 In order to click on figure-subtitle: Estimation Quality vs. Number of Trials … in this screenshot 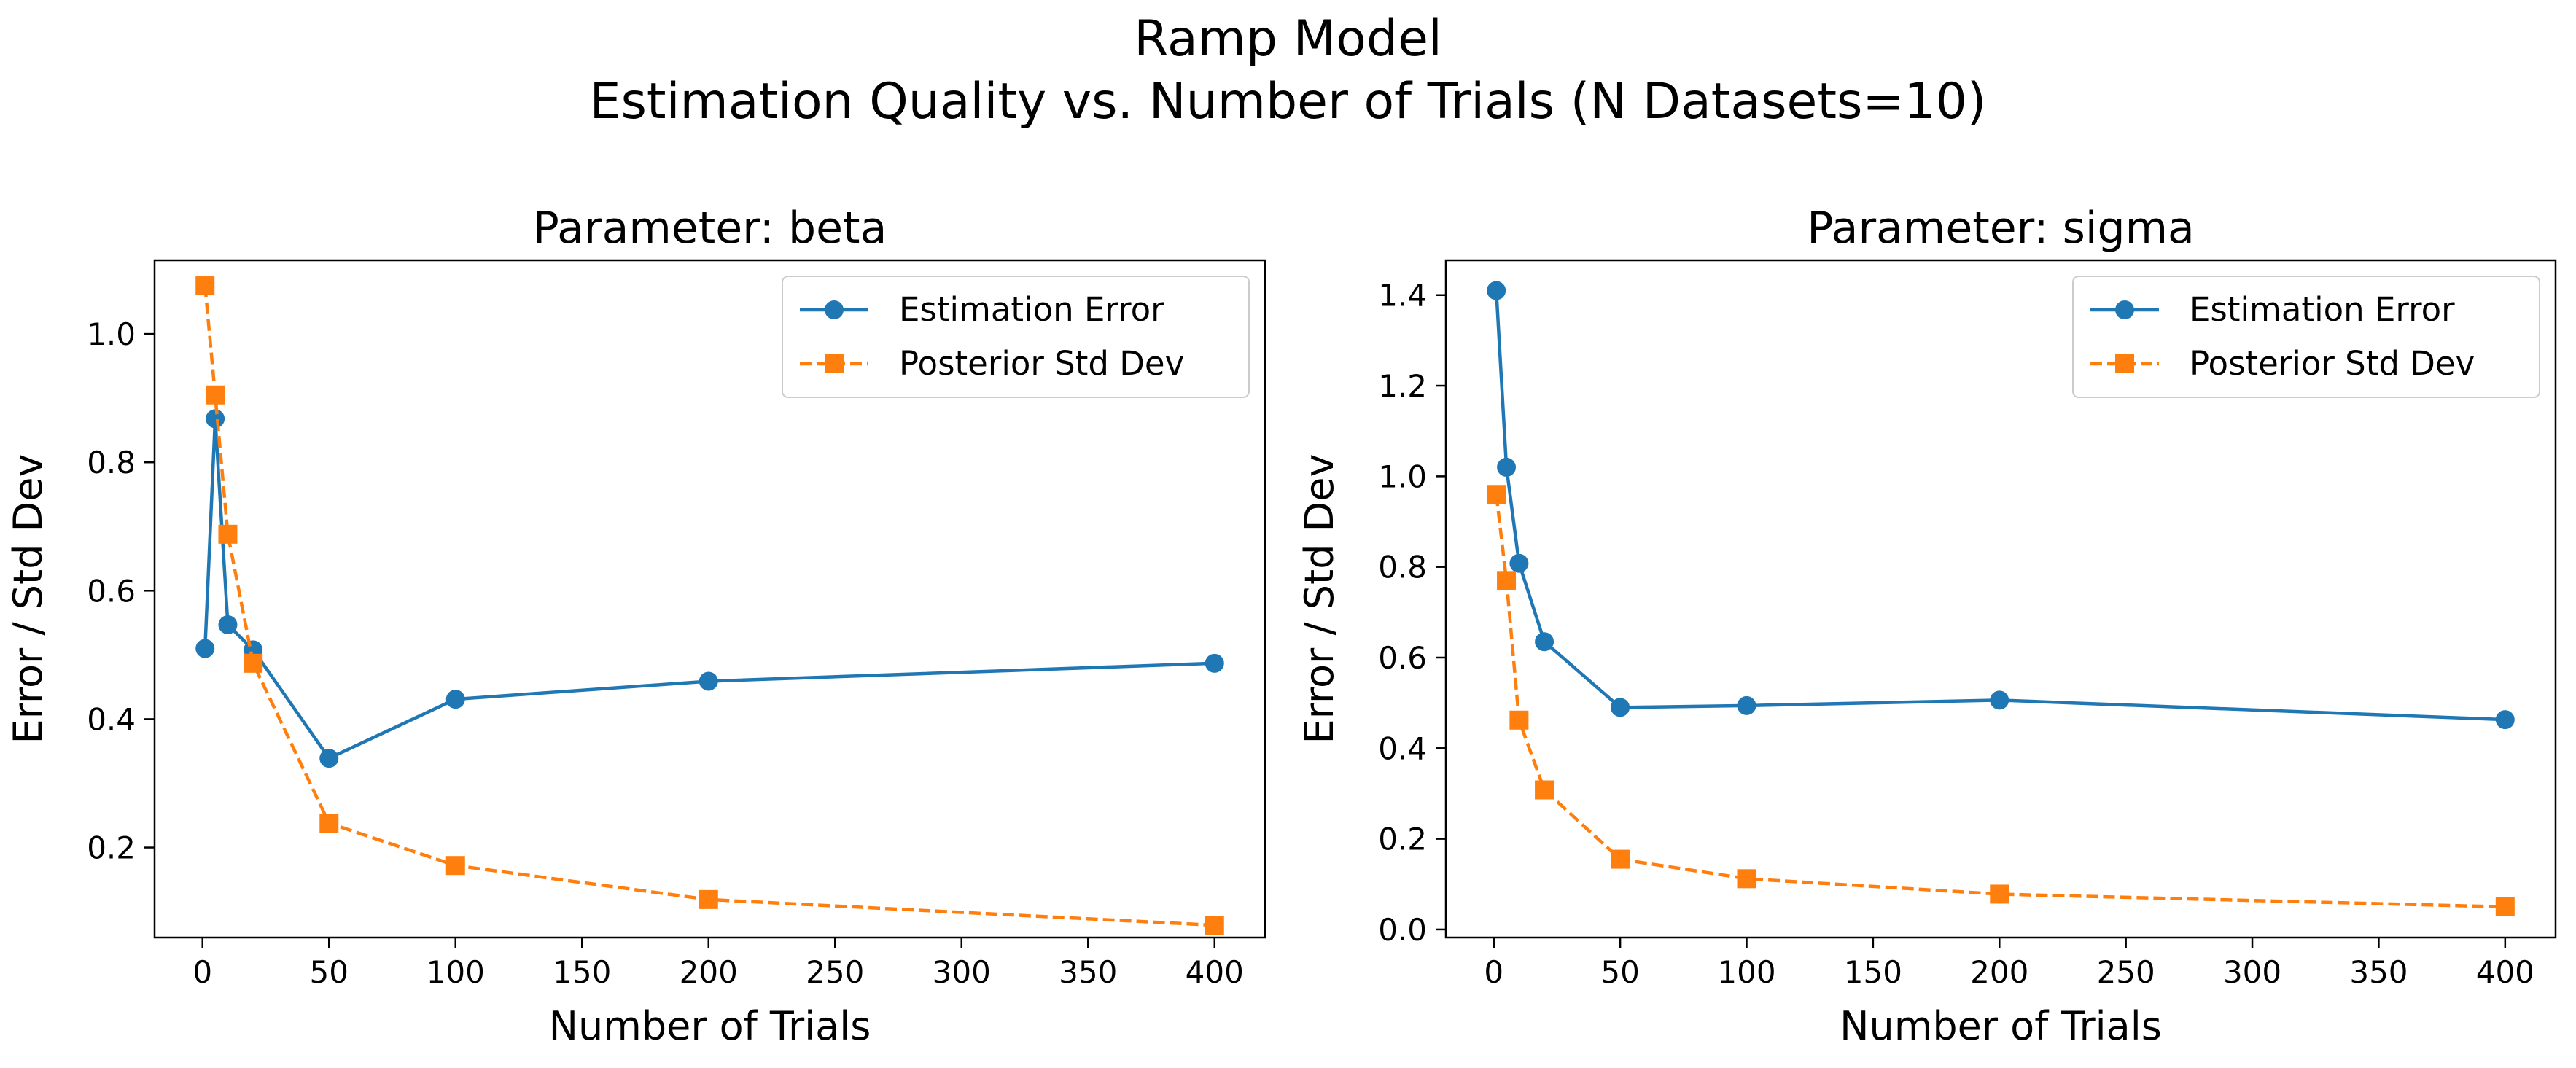, I will do `click(1288, 101)`.